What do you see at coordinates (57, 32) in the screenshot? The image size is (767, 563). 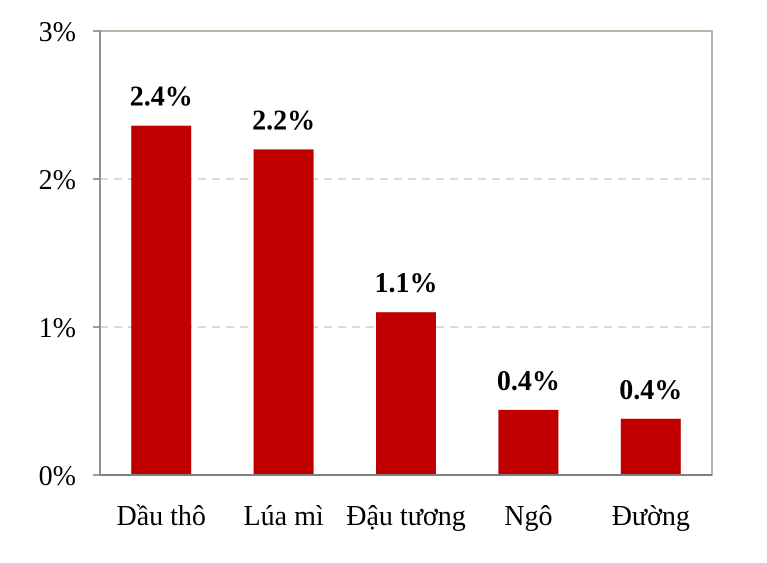 I see `y-tick-label: 3%` at bounding box center [57, 32].